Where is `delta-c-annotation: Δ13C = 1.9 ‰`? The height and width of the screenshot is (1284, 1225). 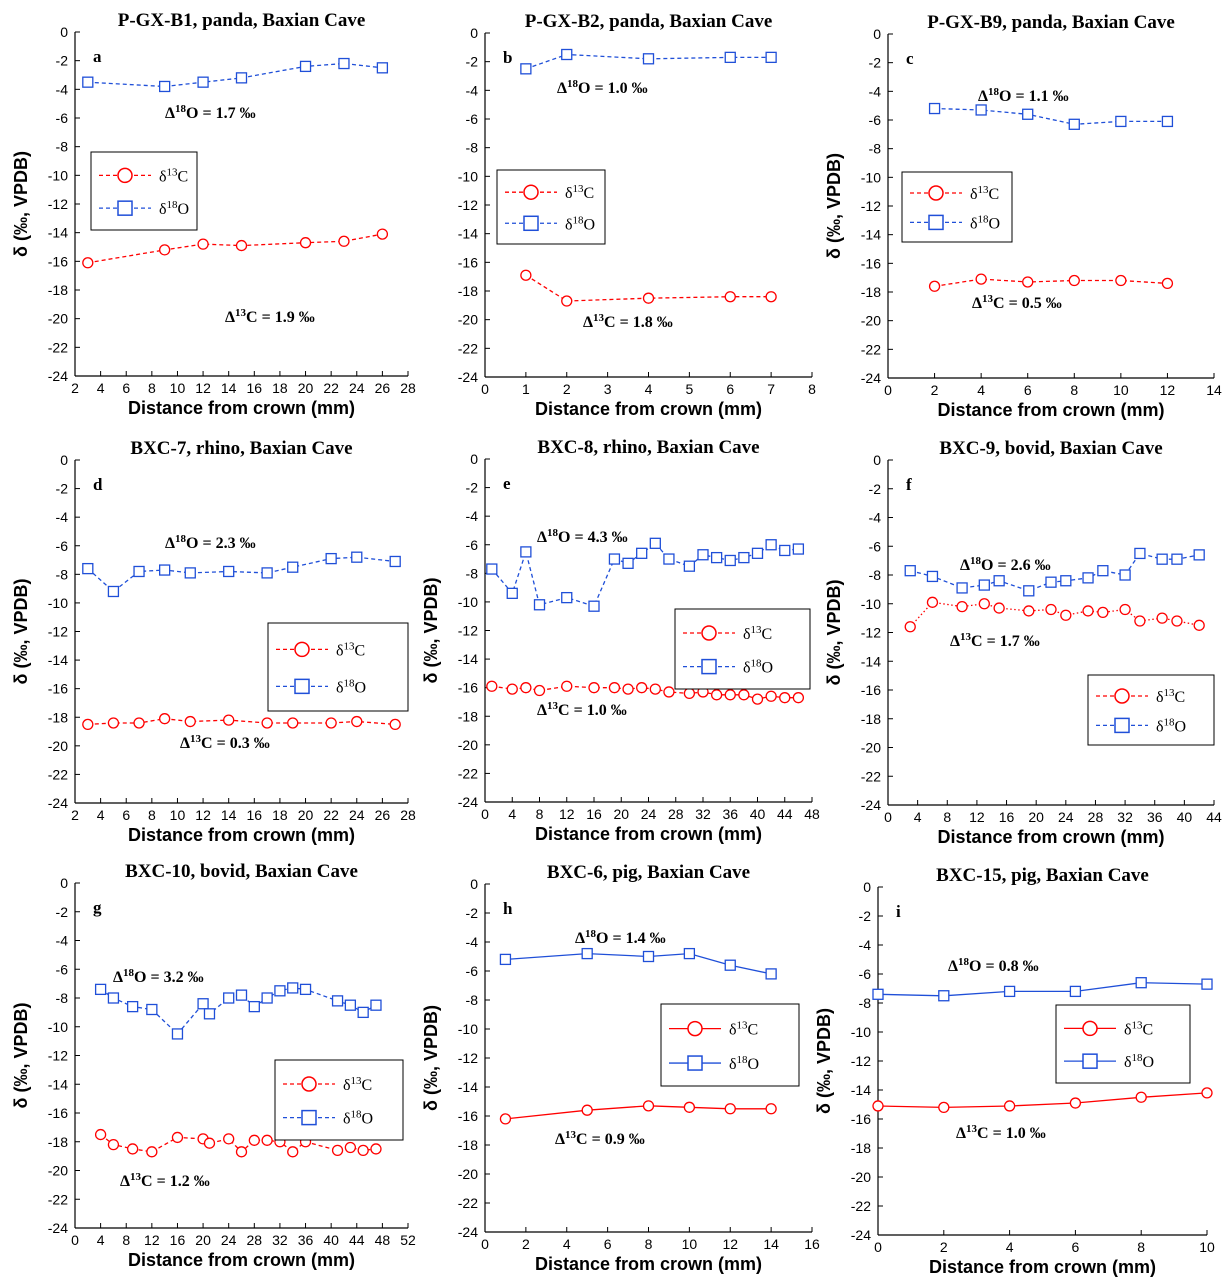
delta-c-annotation: Δ13C = 1.9 ‰ is located at coordinates (270, 316).